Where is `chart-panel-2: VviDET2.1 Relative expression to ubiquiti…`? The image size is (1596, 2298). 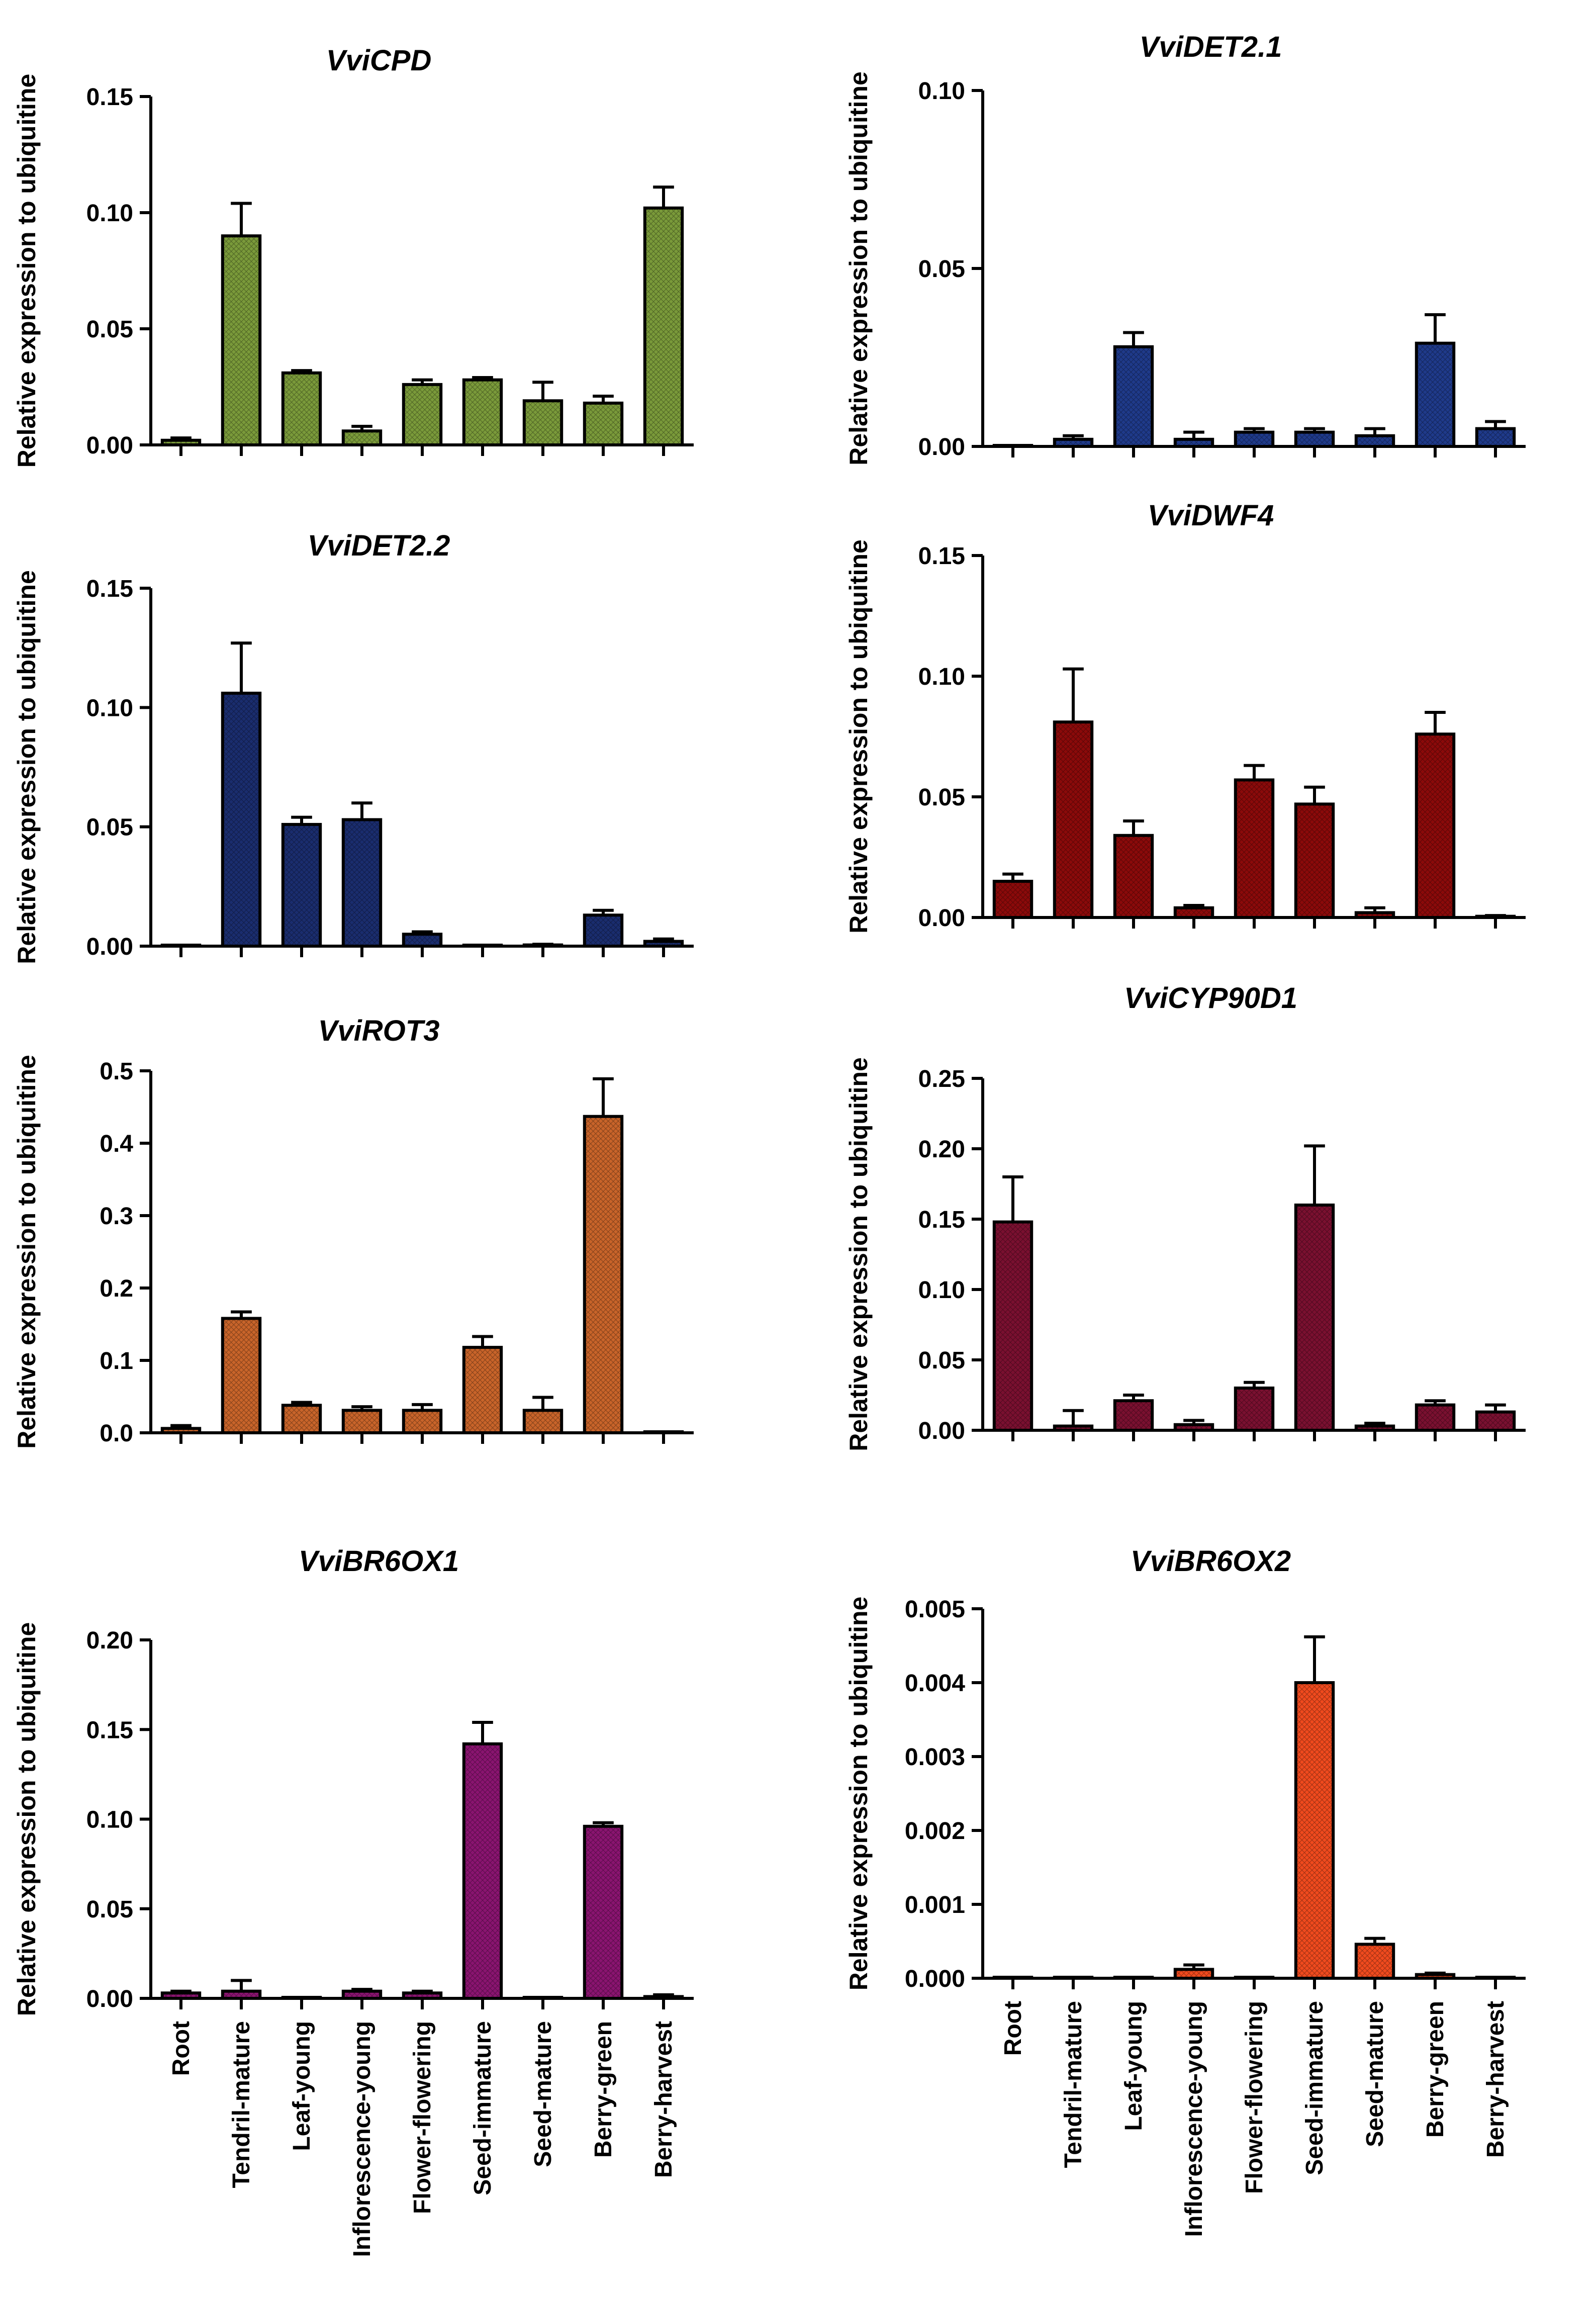 chart-panel-2: VviDET2.1 Relative expression to ubiquiti… is located at coordinates (1185, 248).